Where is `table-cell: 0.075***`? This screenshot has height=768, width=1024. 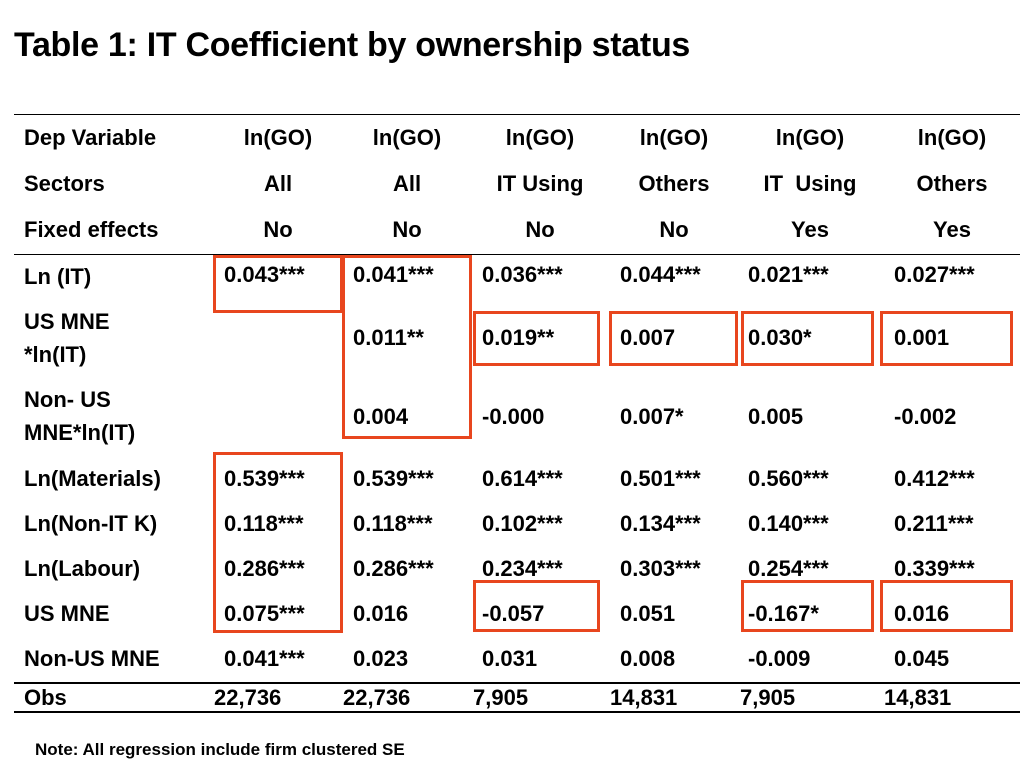 table-cell: 0.075*** is located at coordinates (264, 613).